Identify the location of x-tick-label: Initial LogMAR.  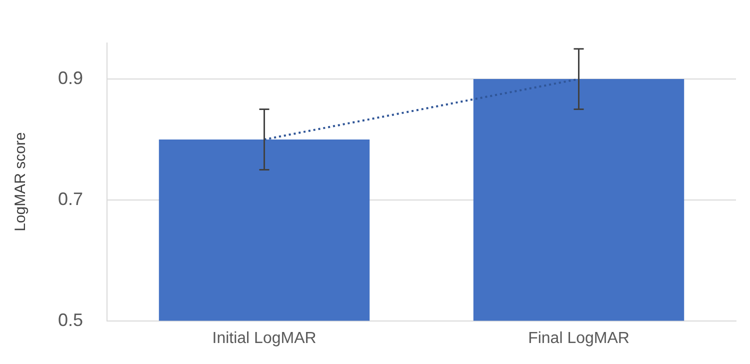
(264, 338).